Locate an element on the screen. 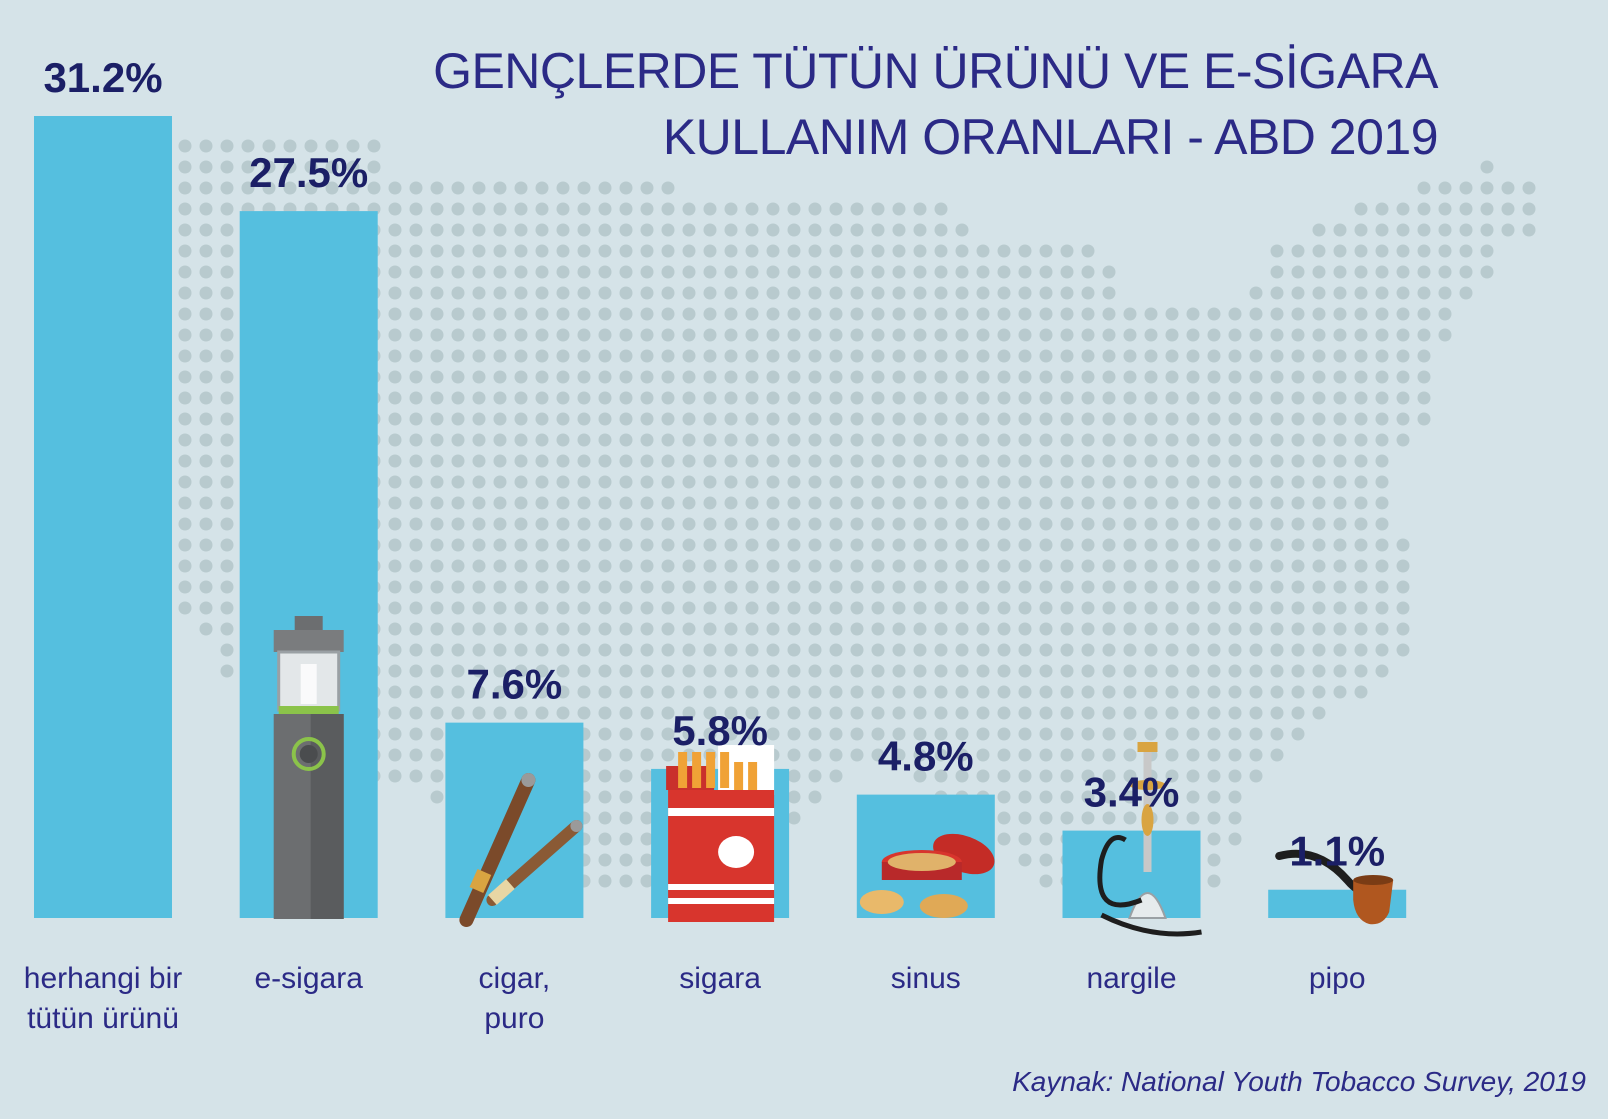 The height and width of the screenshot is (1119, 1608). hookah-icon is located at coordinates (1149, 839).